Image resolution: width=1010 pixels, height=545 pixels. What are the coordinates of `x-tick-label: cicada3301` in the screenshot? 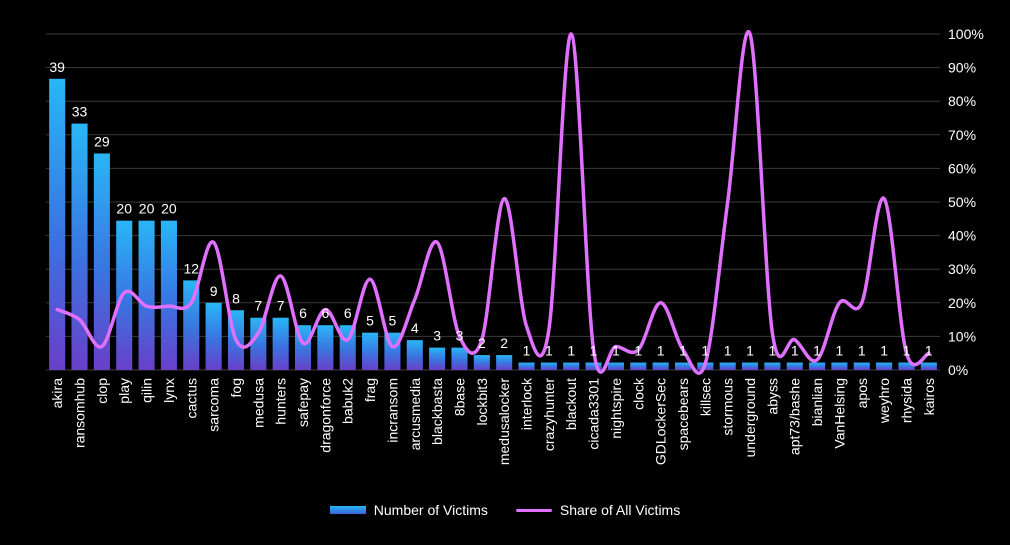 It's located at (594, 414).